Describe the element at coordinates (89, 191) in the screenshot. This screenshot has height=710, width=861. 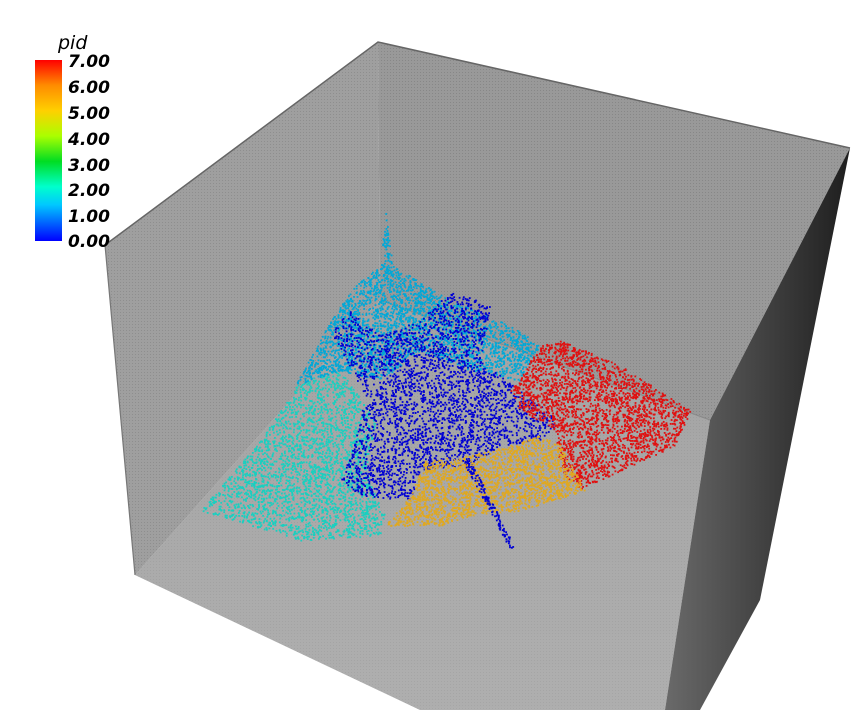
I see `legend-tick: 2.00` at that location.